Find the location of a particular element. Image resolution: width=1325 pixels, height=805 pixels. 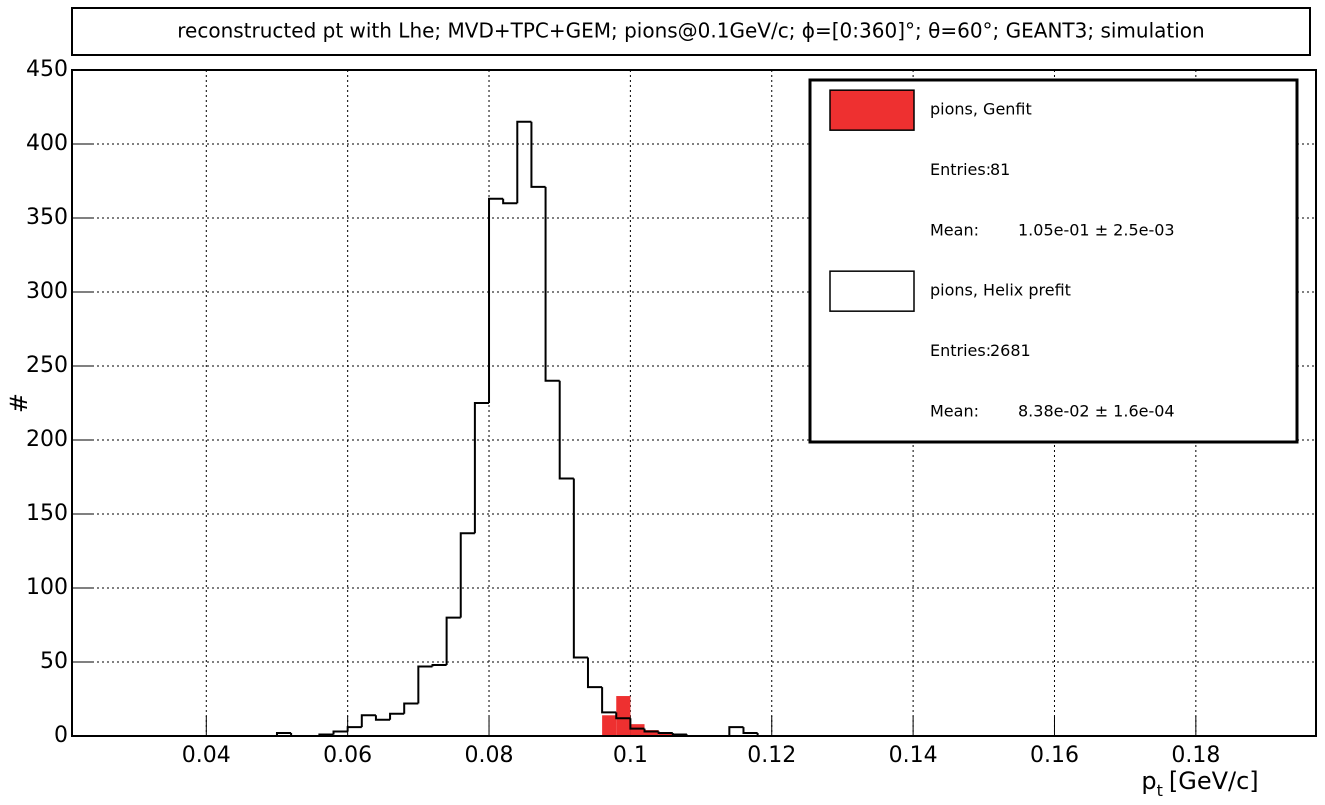

x-label-unit: [GeV/c] is located at coordinates (1214, 781).